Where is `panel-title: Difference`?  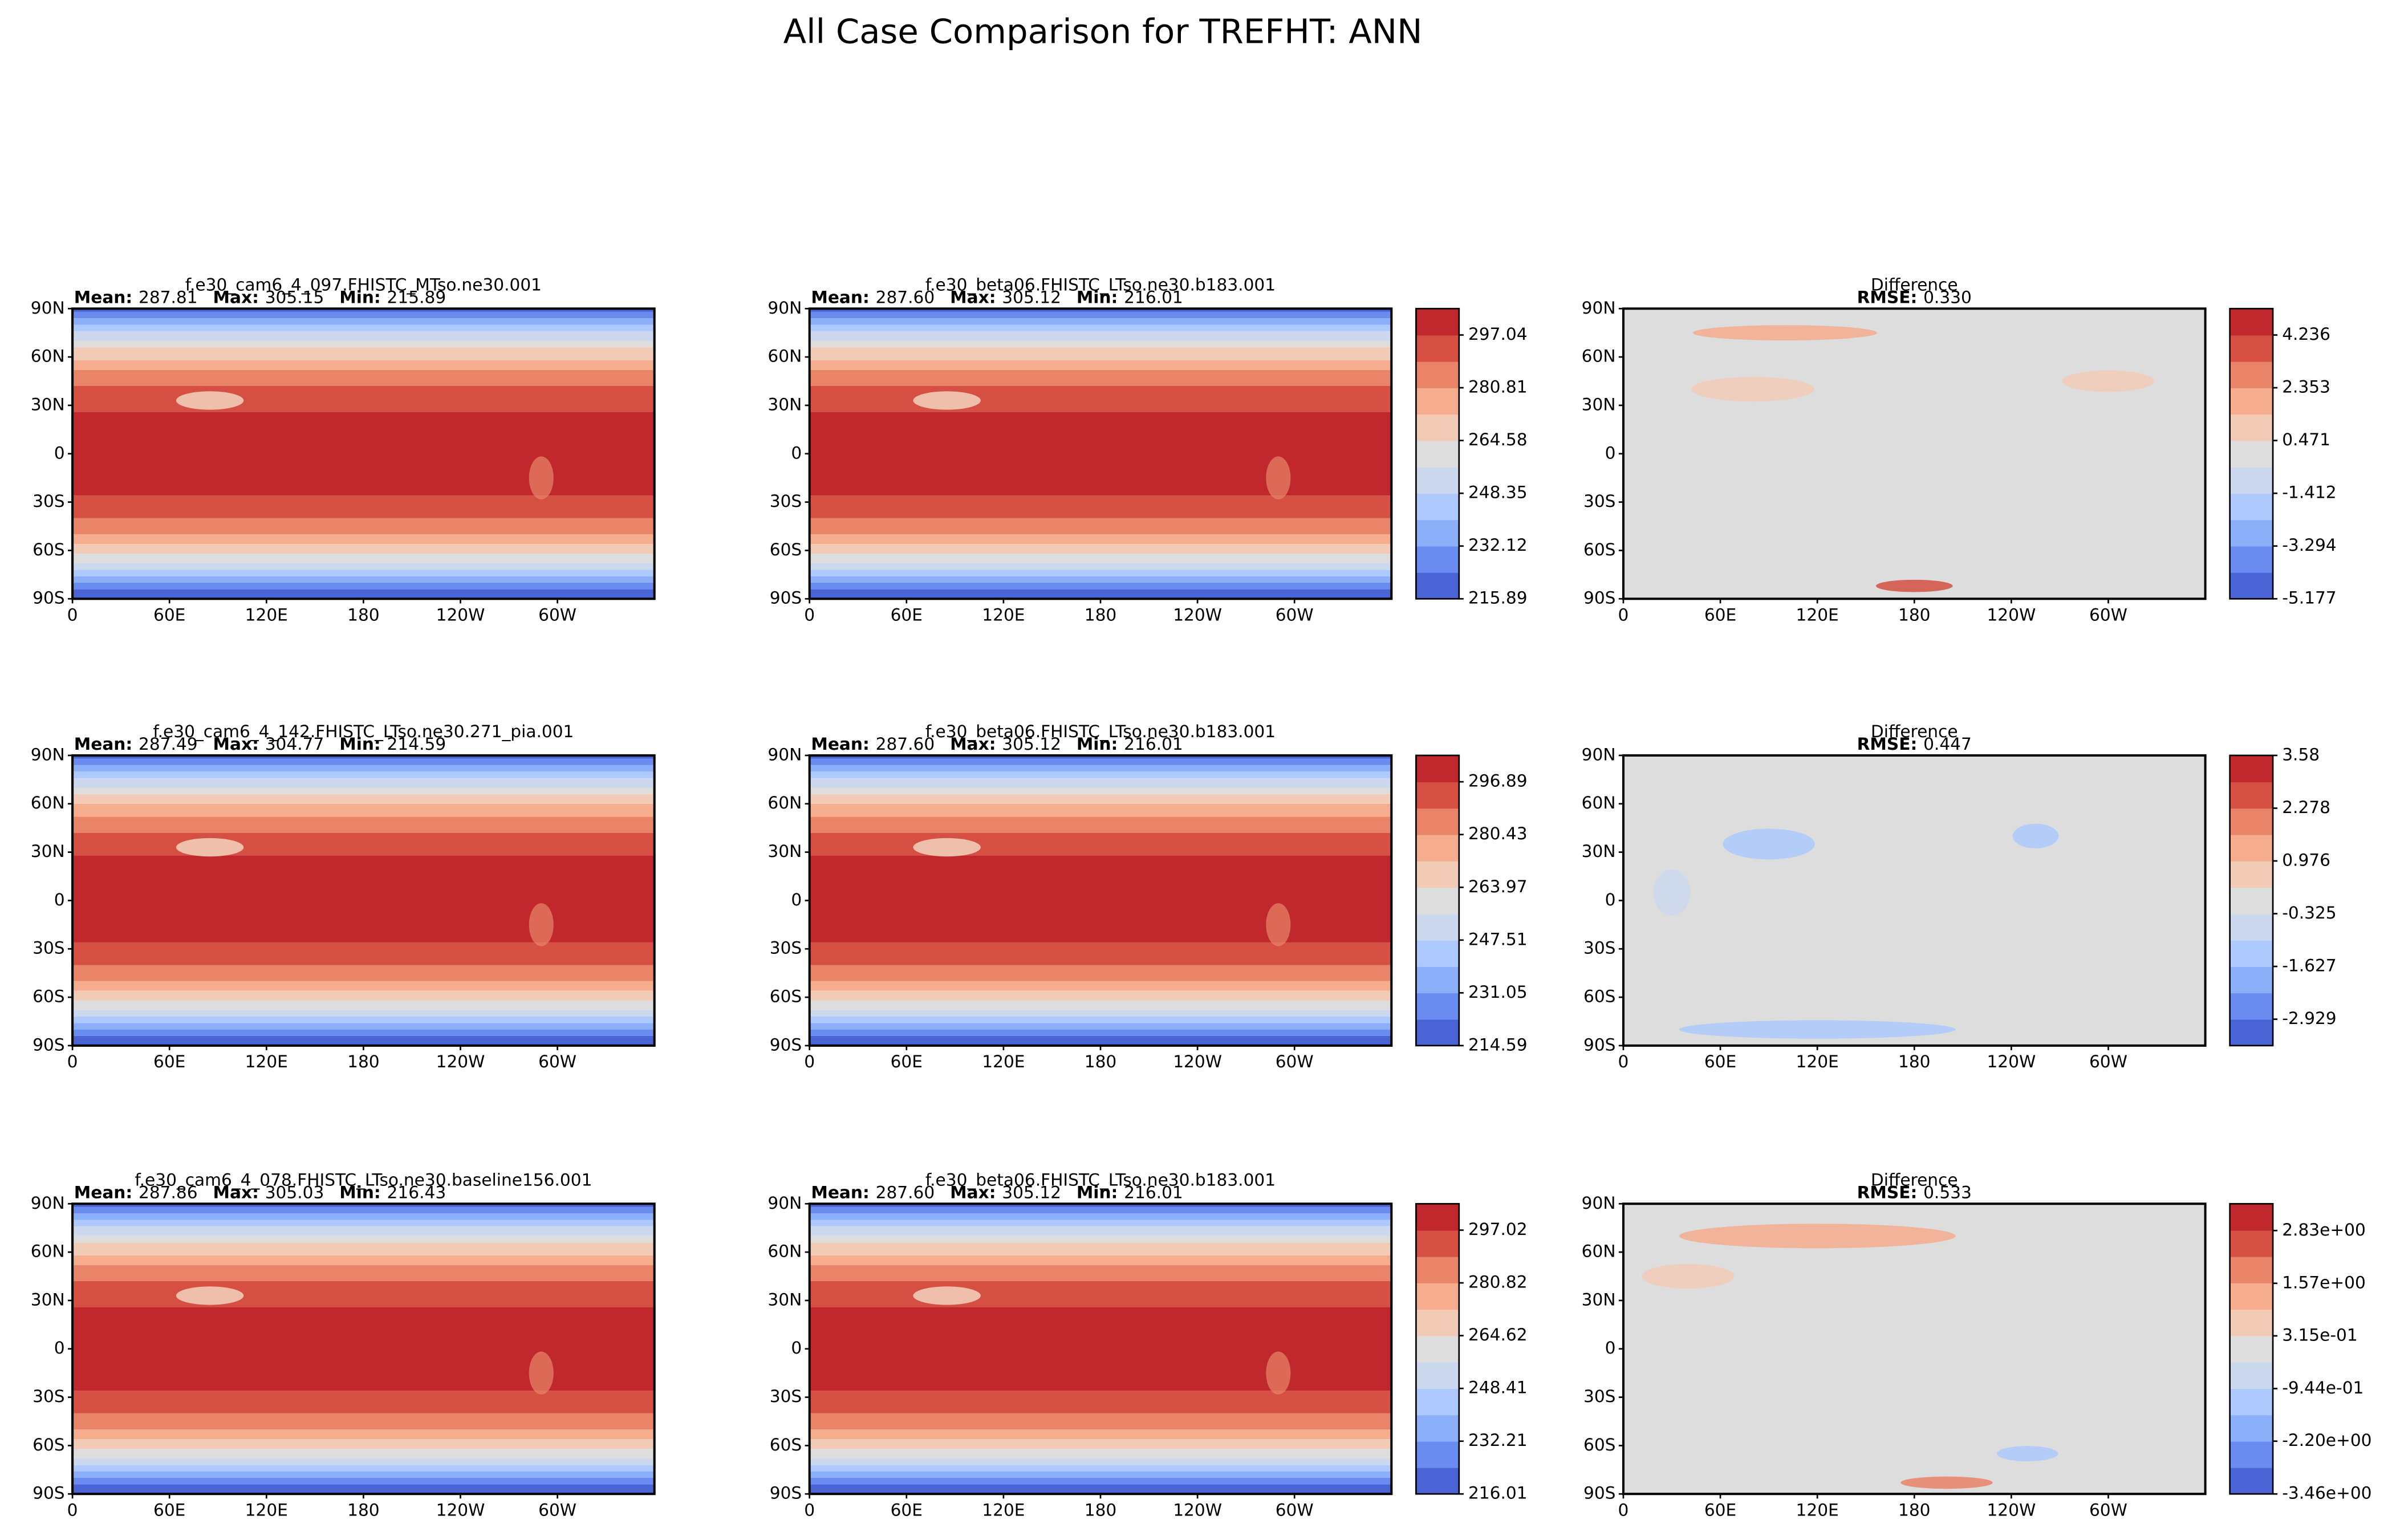
panel-title: Difference is located at coordinates (1914, 1179).